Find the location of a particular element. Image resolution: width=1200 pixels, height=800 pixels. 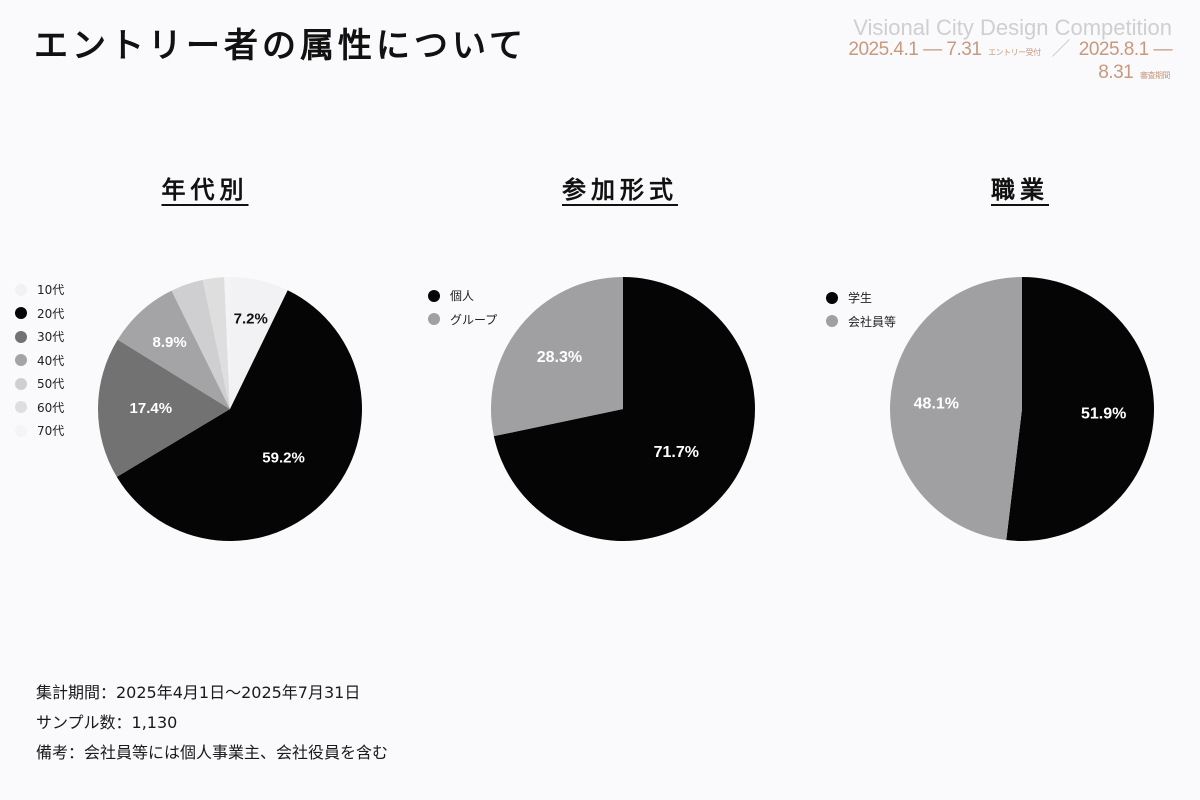

pie-data-label-3: 8.9% is located at coordinates (169, 342).